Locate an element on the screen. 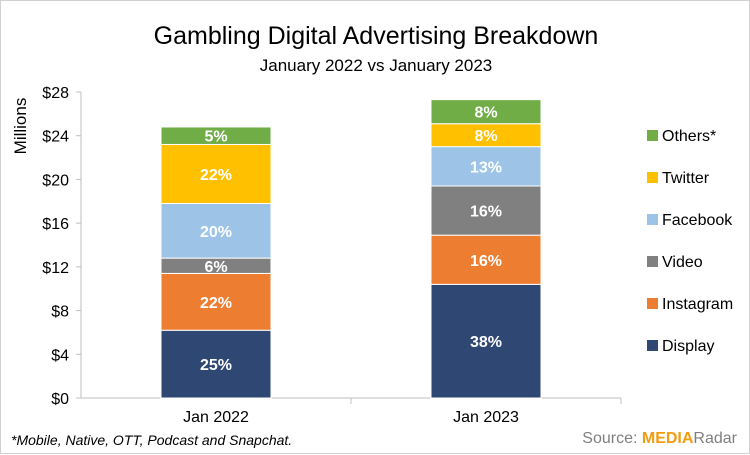  chart-subtitle: January 2022 vs January 2023 is located at coordinates (376, 65).